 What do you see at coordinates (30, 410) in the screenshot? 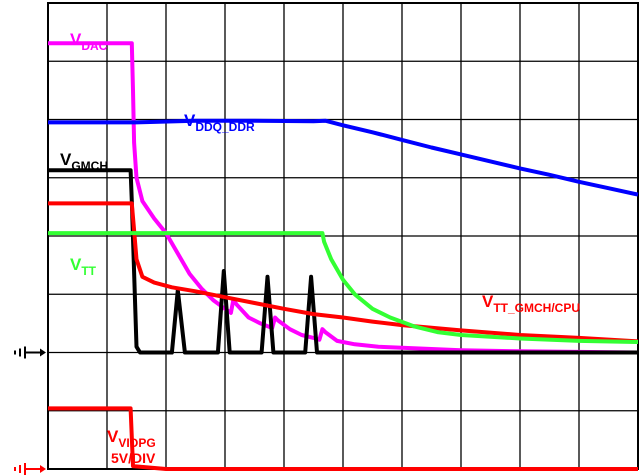
I see `ground-markers` at bounding box center [30, 410].